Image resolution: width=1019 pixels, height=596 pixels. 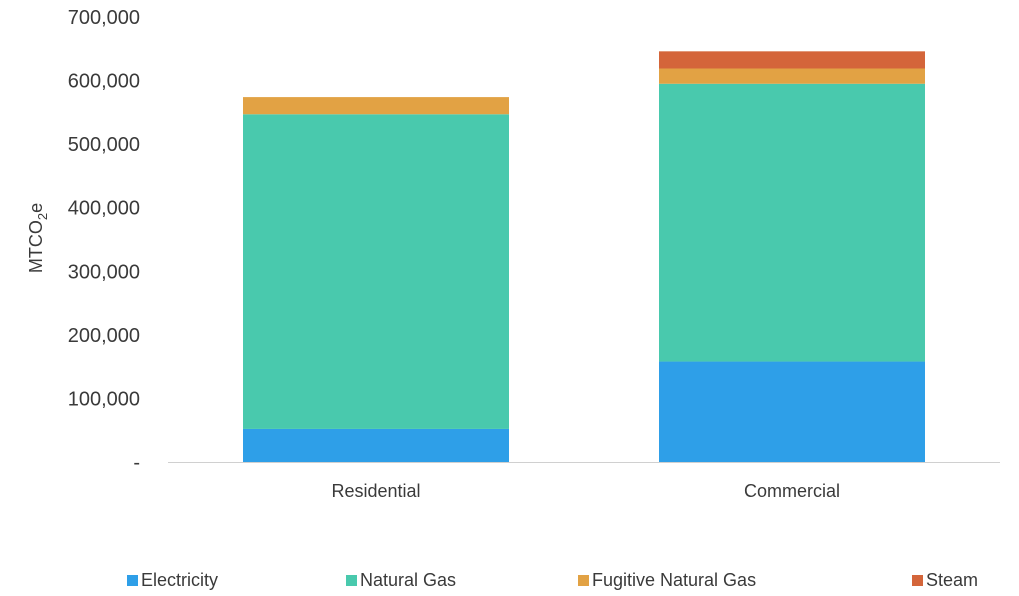 What do you see at coordinates (375, 491) in the screenshot?
I see `x-tick-label: Residential` at bounding box center [375, 491].